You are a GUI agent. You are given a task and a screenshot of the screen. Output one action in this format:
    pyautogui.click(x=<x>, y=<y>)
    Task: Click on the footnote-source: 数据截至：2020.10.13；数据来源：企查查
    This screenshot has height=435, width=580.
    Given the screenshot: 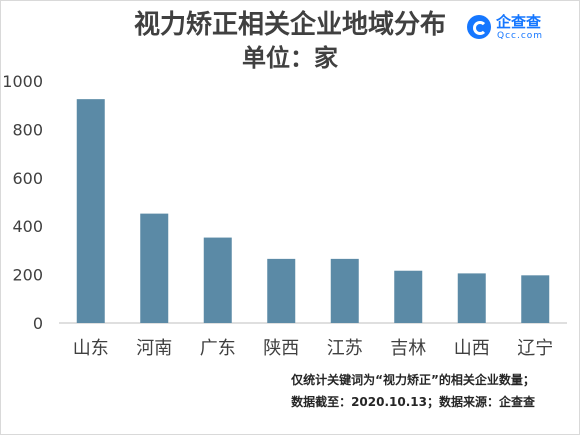 What is the action you would take?
    pyautogui.click(x=413, y=402)
    